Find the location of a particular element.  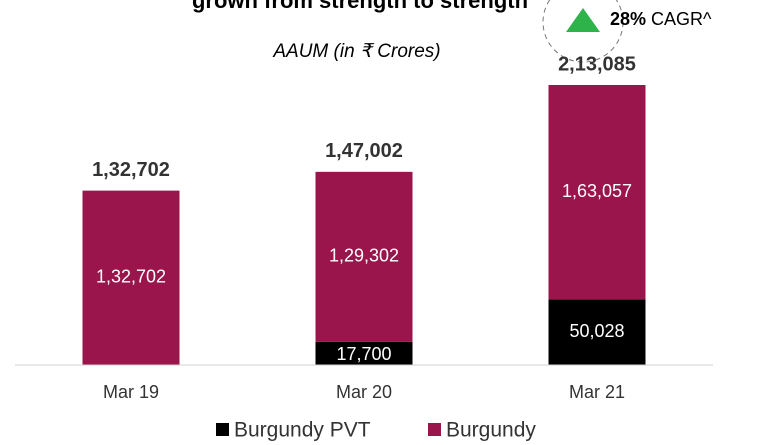

data-label: 1,32,702 is located at coordinates (131, 277).